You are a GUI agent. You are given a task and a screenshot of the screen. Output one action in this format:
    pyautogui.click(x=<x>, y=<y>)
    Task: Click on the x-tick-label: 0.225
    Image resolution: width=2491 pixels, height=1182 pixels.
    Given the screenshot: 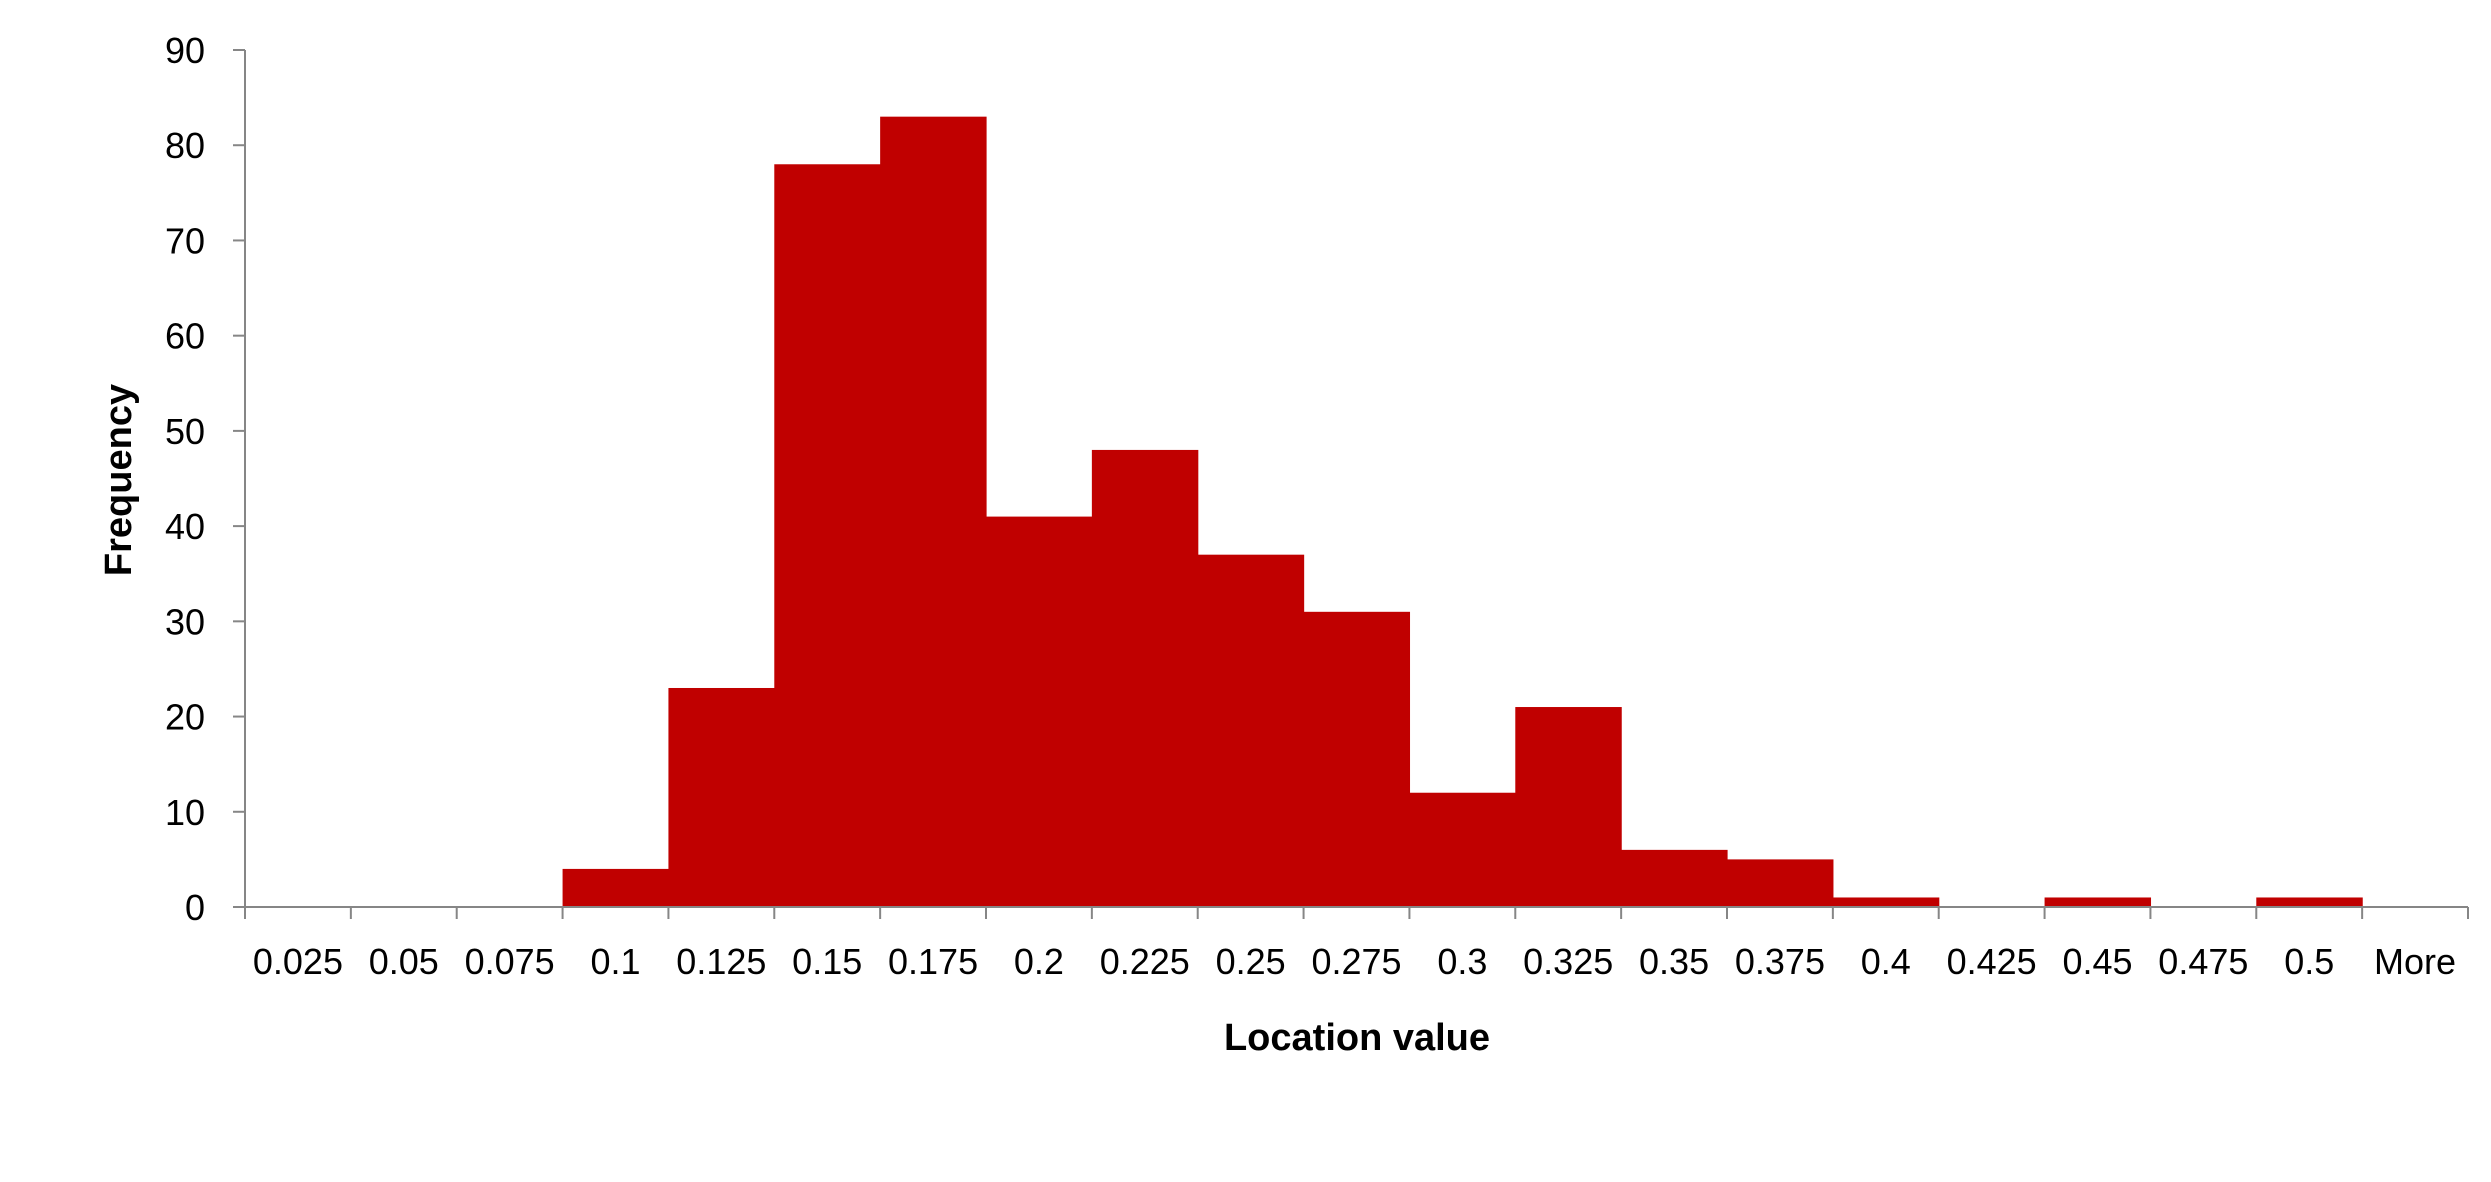 What is the action you would take?
    pyautogui.click(x=1145, y=961)
    